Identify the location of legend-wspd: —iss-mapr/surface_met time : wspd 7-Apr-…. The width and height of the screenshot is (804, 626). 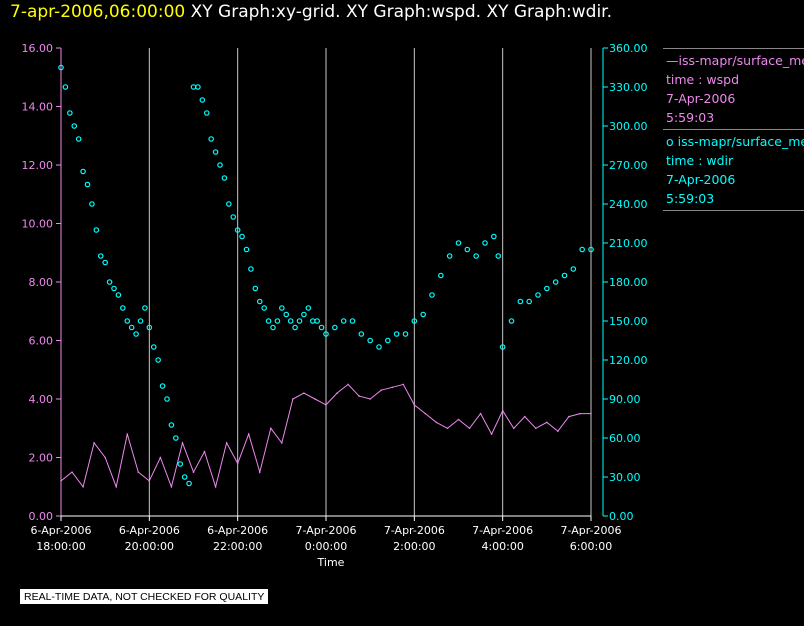
(733, 89).